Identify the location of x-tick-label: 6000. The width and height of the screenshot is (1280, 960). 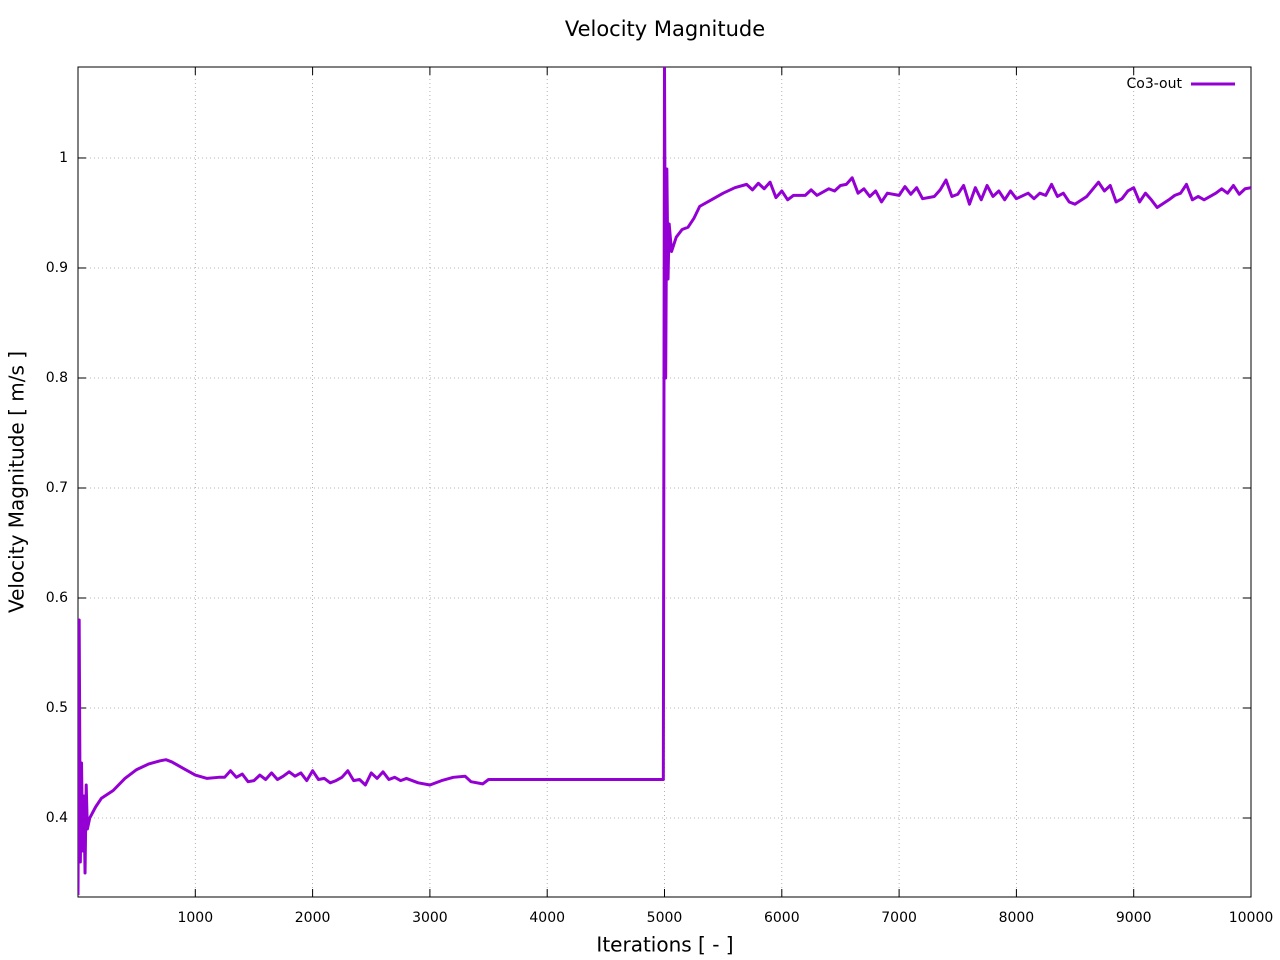
(782, 918).